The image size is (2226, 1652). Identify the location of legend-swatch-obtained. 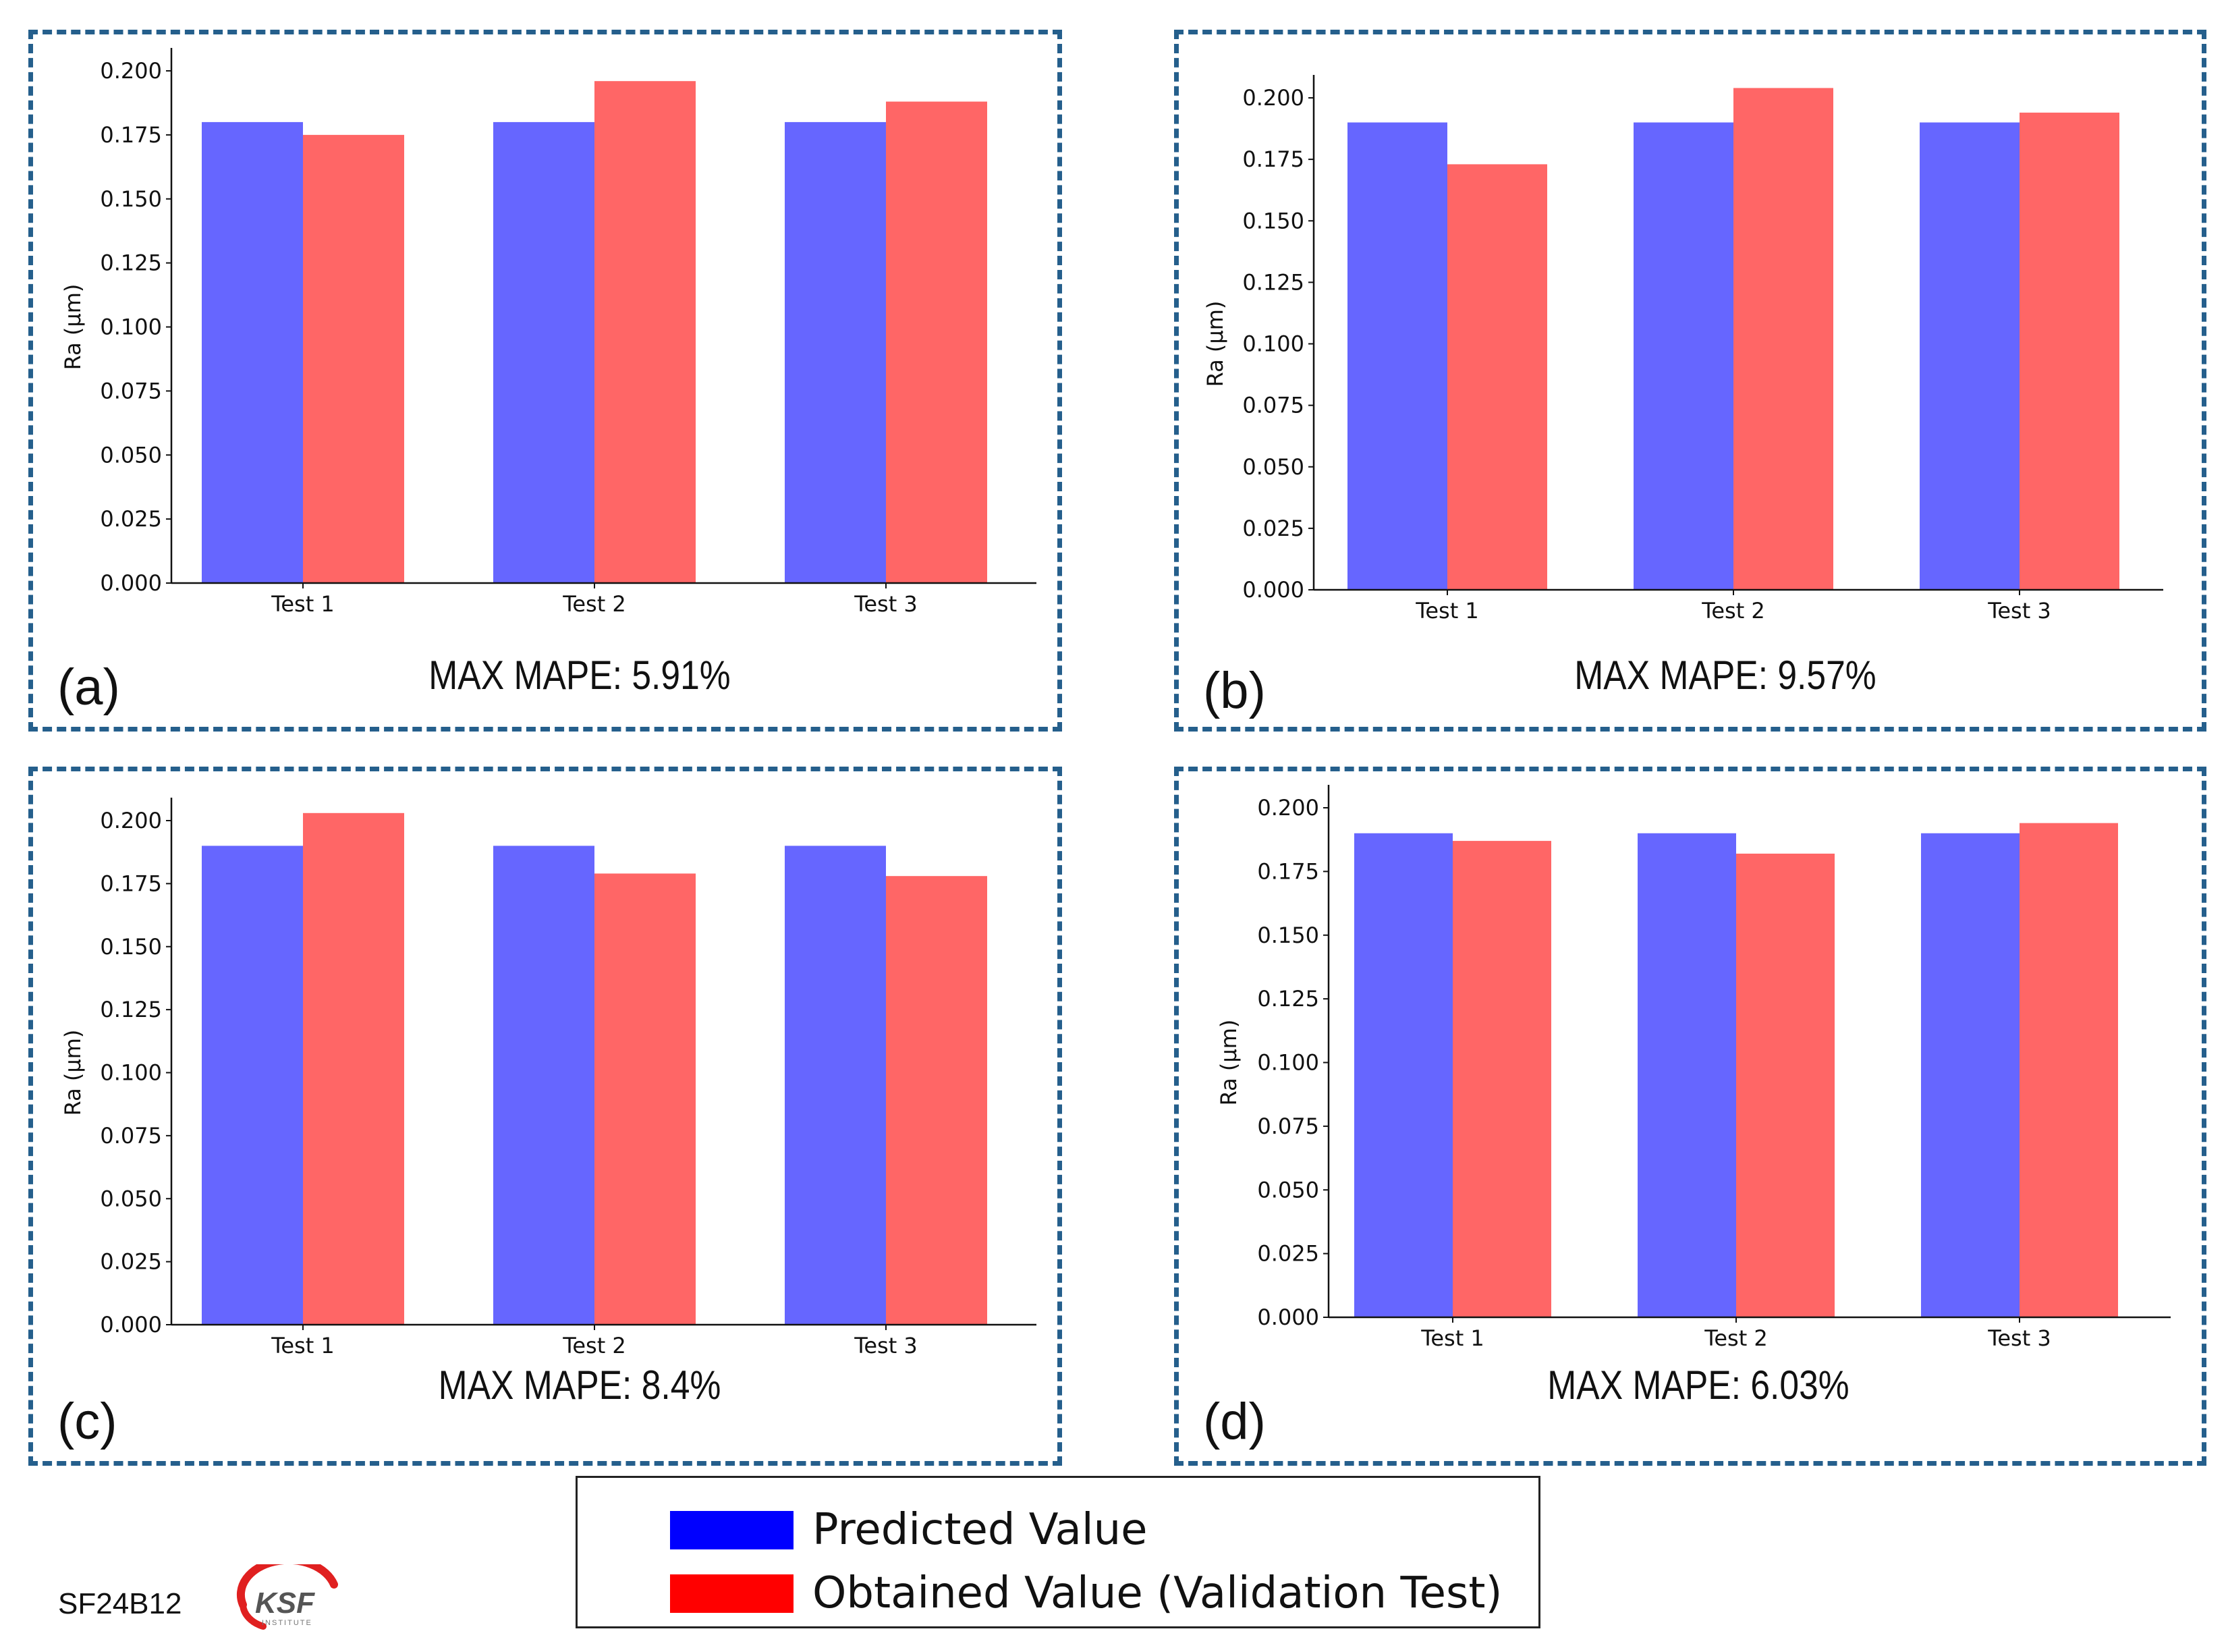
(732, 1593).